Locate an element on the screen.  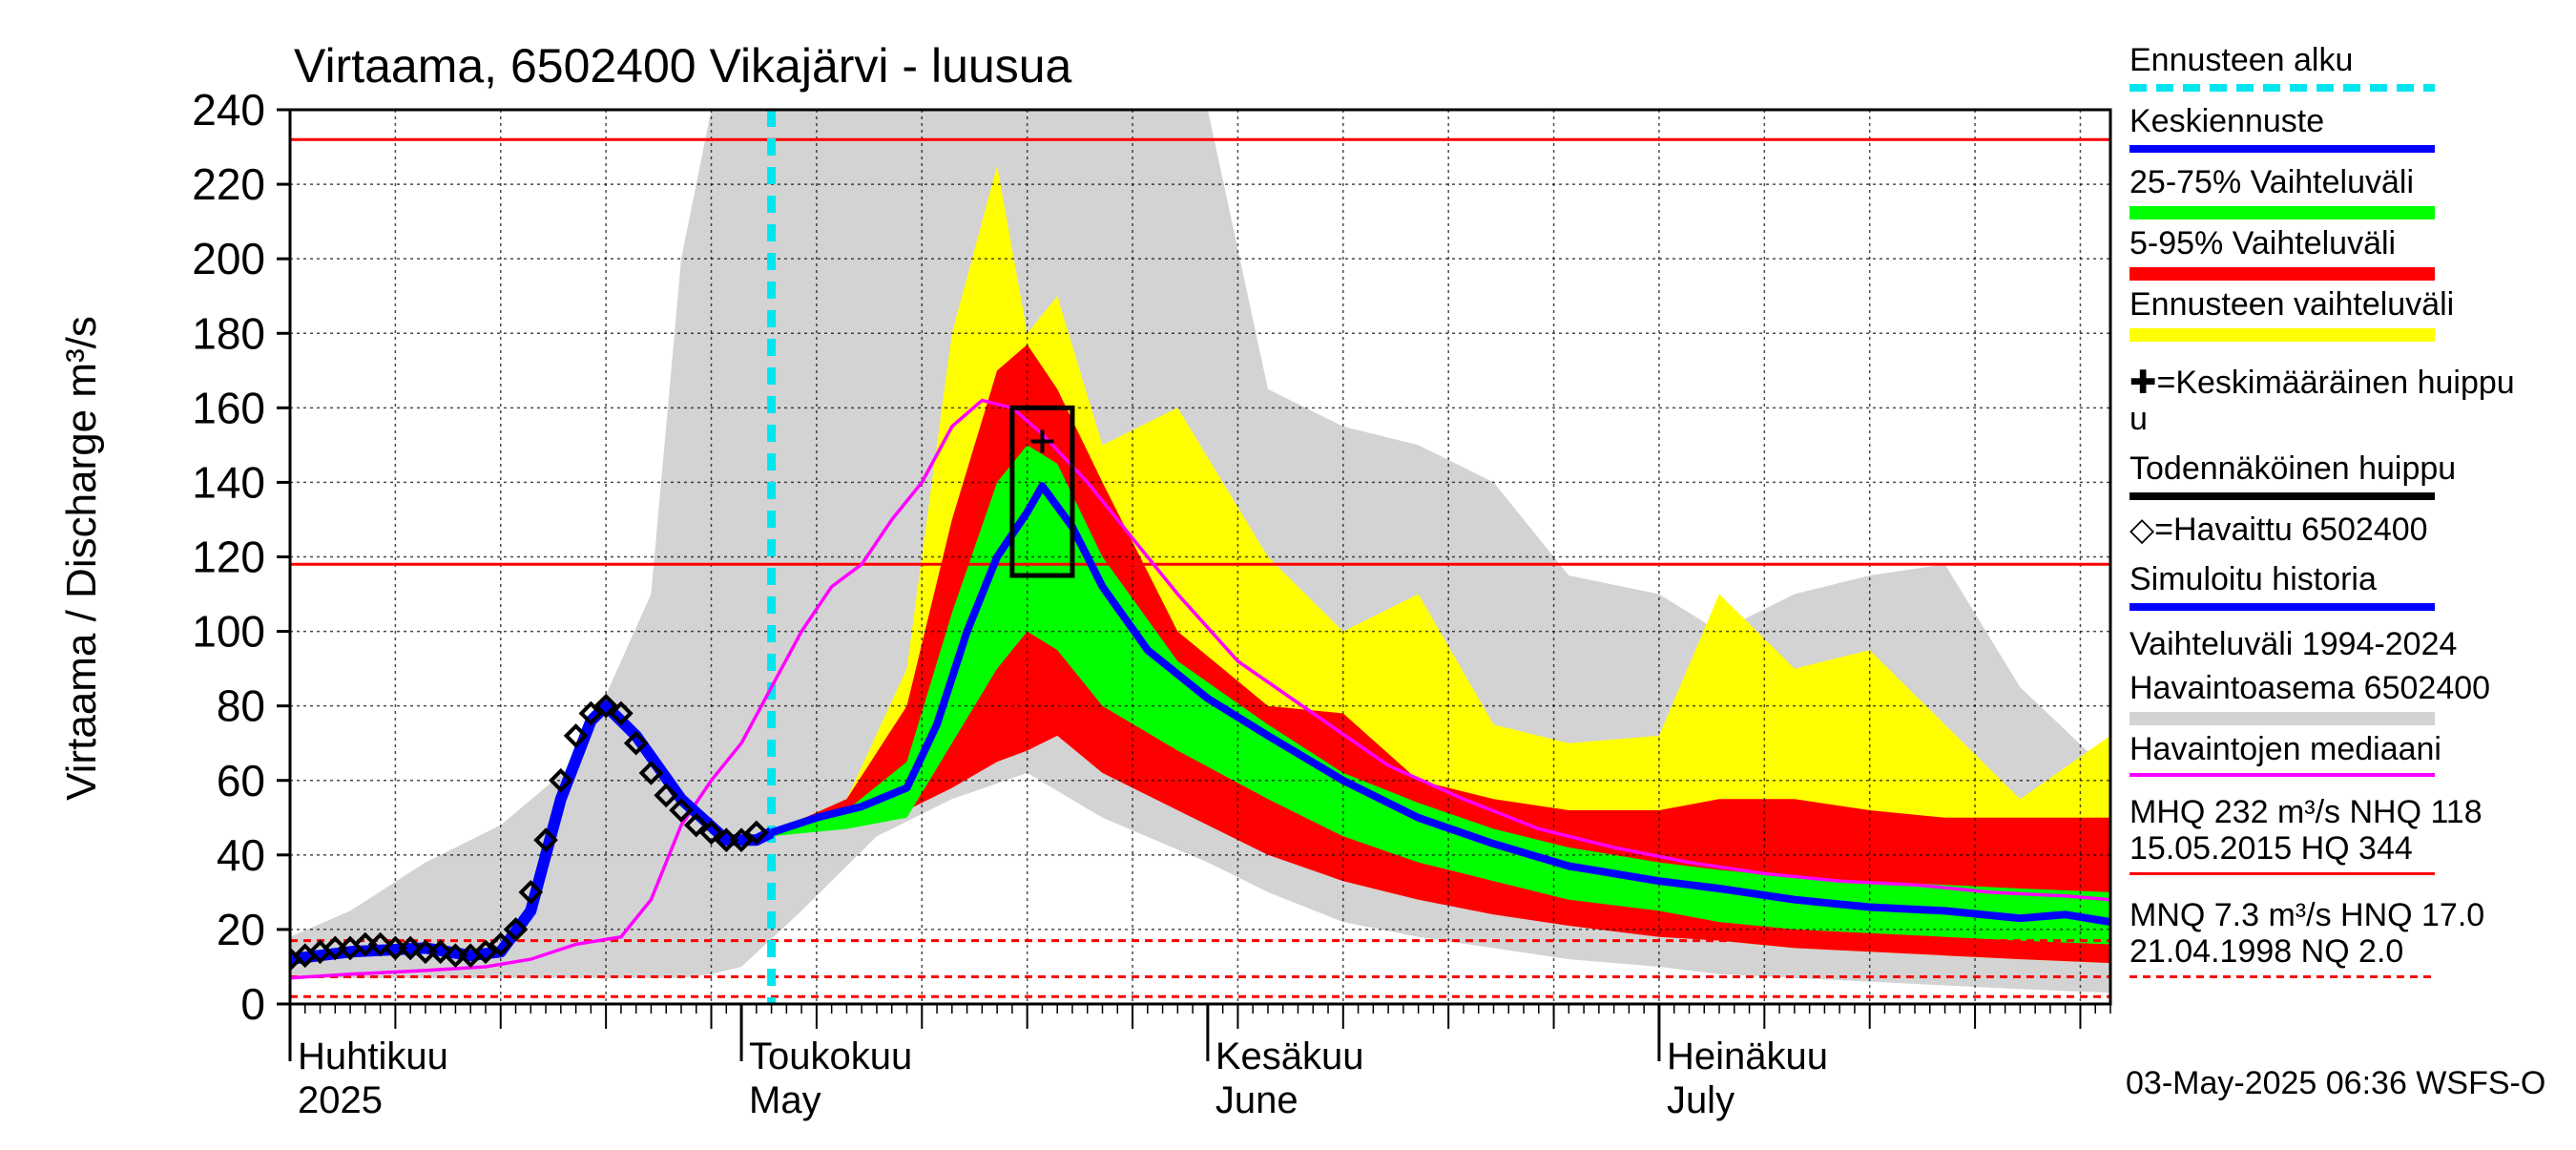
month-label-en: June is located at coordinates (1256, 1100).